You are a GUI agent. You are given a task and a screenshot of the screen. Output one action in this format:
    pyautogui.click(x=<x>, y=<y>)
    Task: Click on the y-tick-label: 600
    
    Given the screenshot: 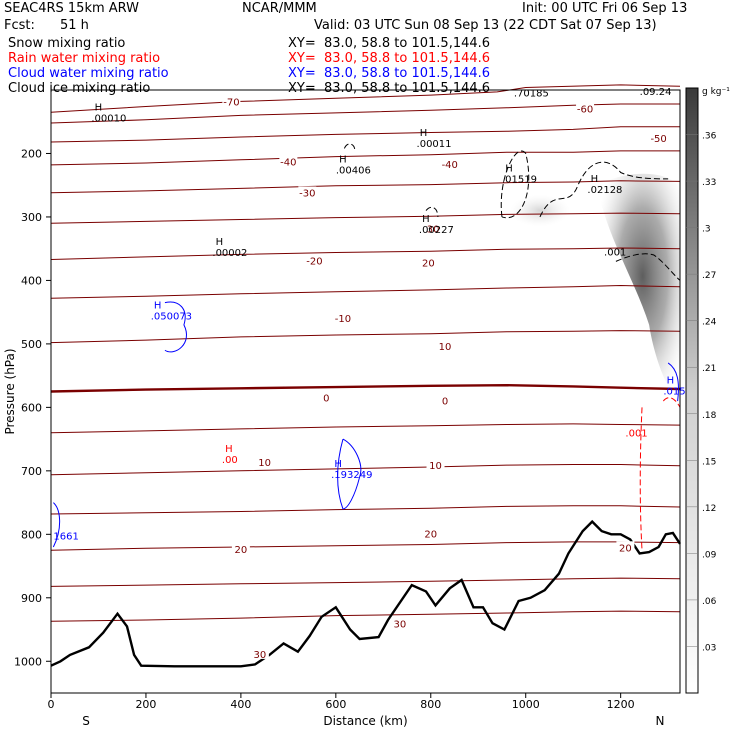 What is the action you would take?
    pyautogui.click(x=31, y=407)
    